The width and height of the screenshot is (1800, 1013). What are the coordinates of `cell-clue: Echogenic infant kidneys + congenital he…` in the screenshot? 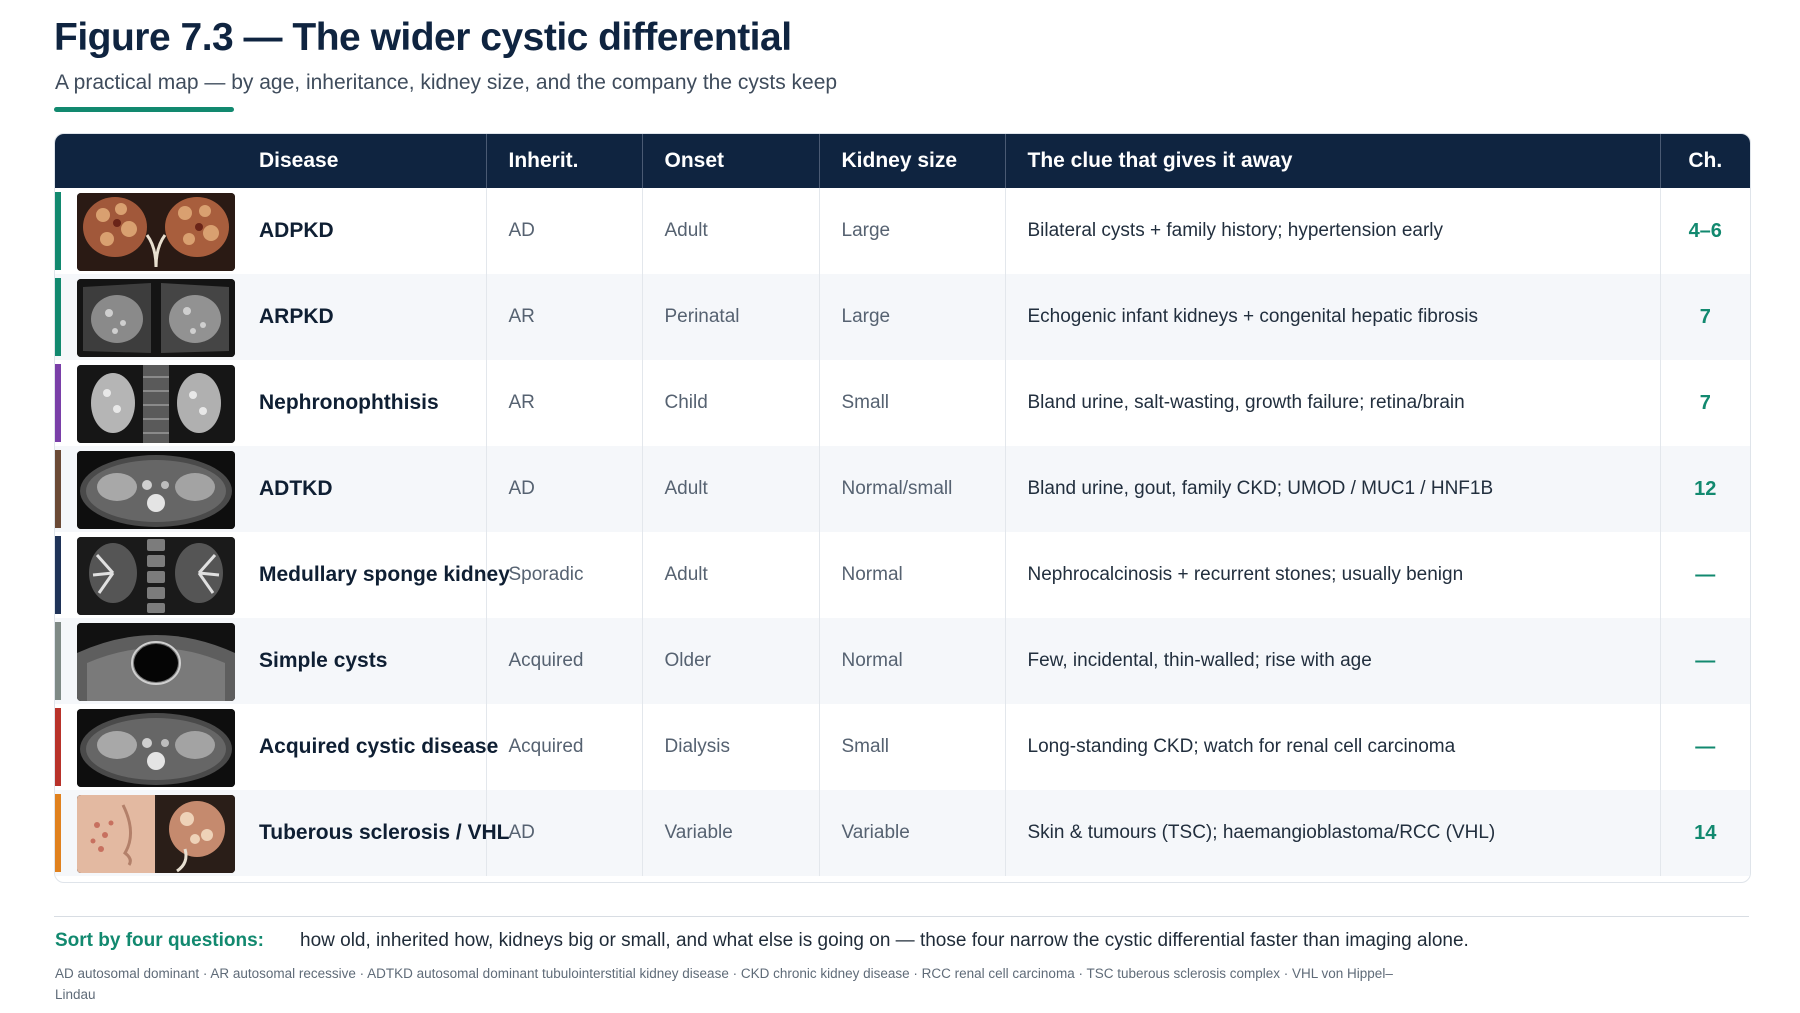 It's located at (1333, 317).